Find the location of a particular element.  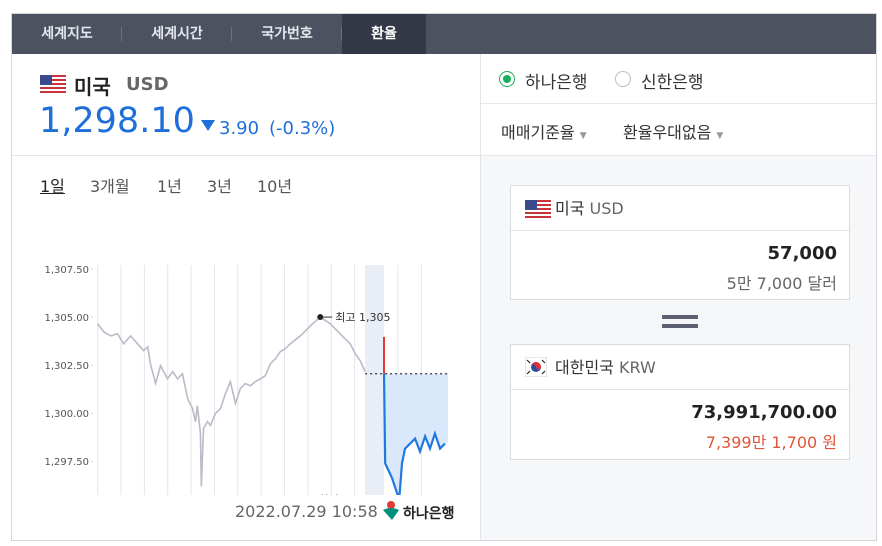

down-arrow is located at coordinates (208, 125).